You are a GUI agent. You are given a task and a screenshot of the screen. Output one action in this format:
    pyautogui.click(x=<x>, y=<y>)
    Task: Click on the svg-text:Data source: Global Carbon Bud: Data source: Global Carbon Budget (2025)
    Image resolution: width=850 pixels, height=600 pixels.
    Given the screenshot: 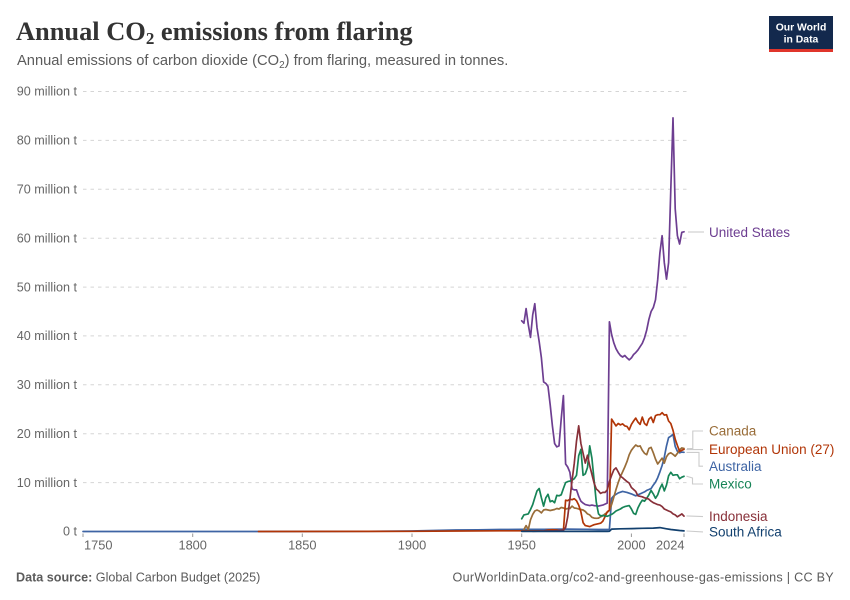 What is the action you would take?
    pyautogui.click(x=138, y=578)
    